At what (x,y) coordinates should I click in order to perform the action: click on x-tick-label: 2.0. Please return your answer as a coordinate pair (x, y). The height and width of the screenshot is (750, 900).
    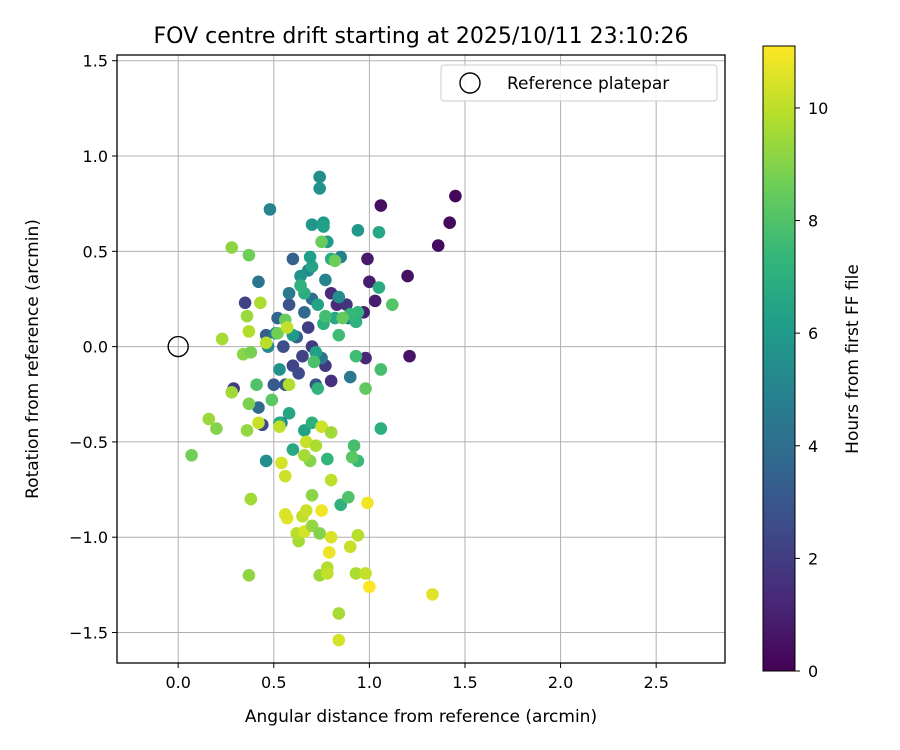
    Looking at the image, I should click on (560, 682).